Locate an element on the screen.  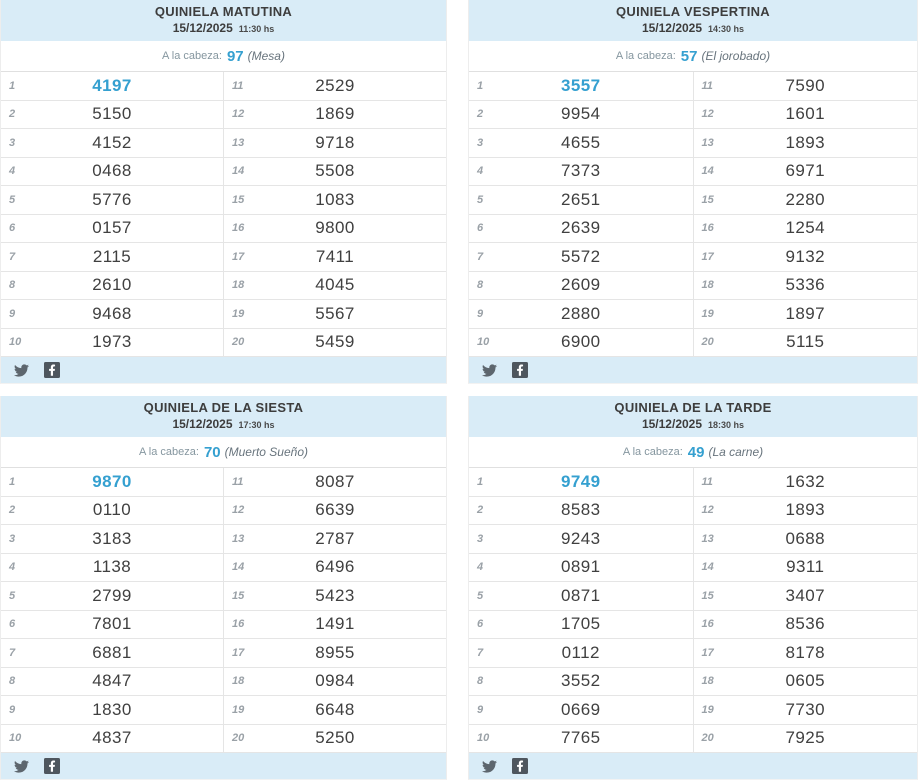
position-number: 12 is located at coordinates (238, 510).